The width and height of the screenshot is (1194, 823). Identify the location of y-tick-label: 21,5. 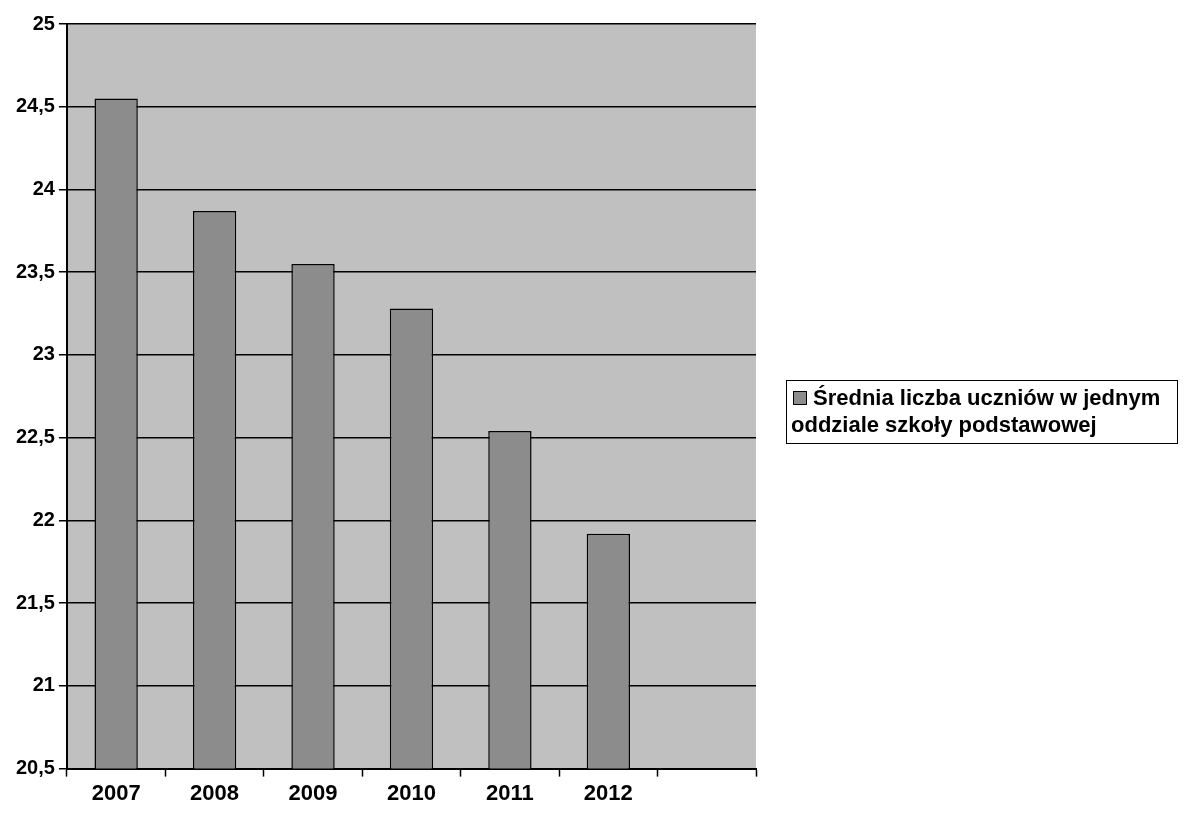
(35, 601).